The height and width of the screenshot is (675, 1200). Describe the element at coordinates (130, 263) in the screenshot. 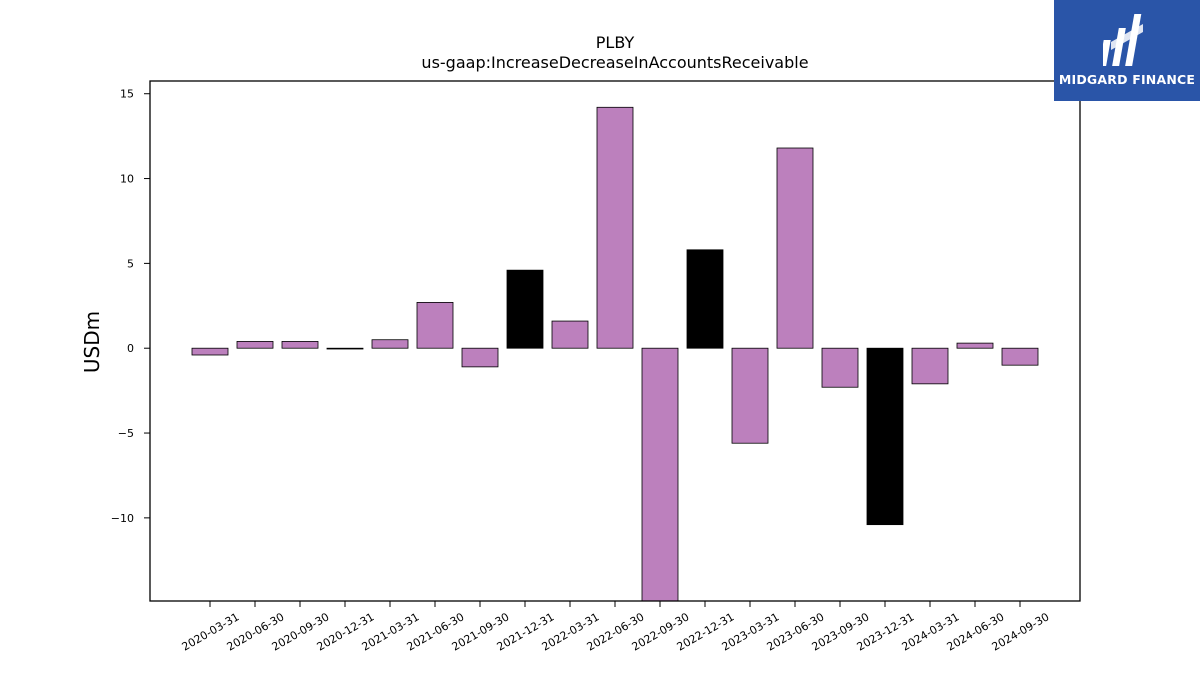

I see `y-tick-label: 5` at that location.